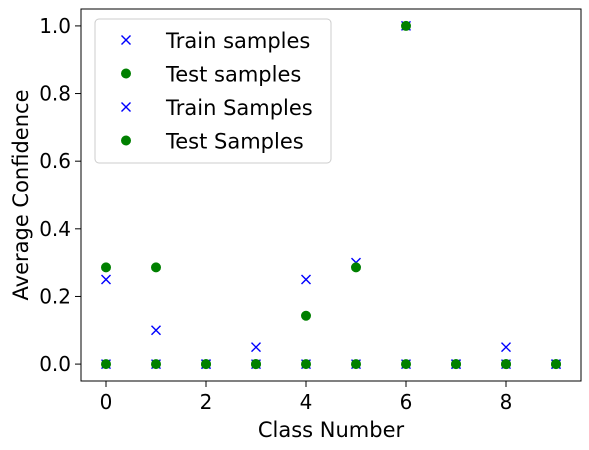 The height and width of the screenshot is (450, 589). What do you see at coordinates (55, 94) in the screenshot?
I see `y-tick-label: 0.8` at bounding box center [55, 94].